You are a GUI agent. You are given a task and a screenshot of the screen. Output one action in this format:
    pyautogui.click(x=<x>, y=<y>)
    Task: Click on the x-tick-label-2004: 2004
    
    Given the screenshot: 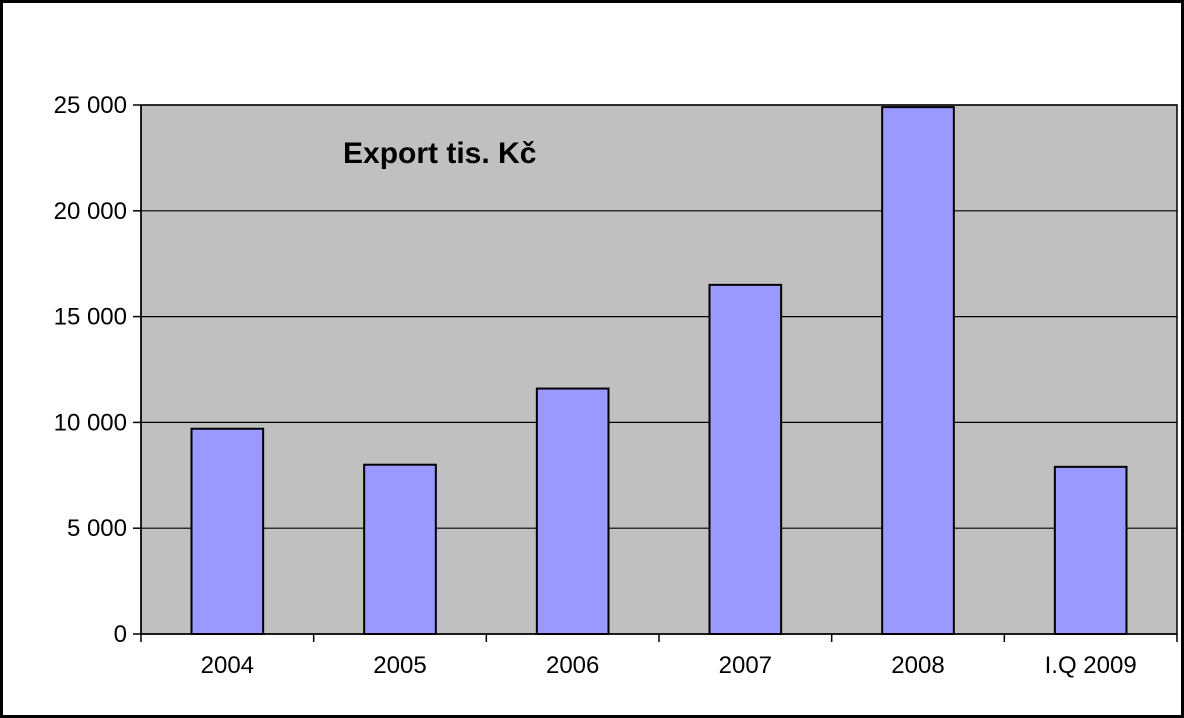 What is the action you would take?
    pyautogui.click(x=227, y=665)
    